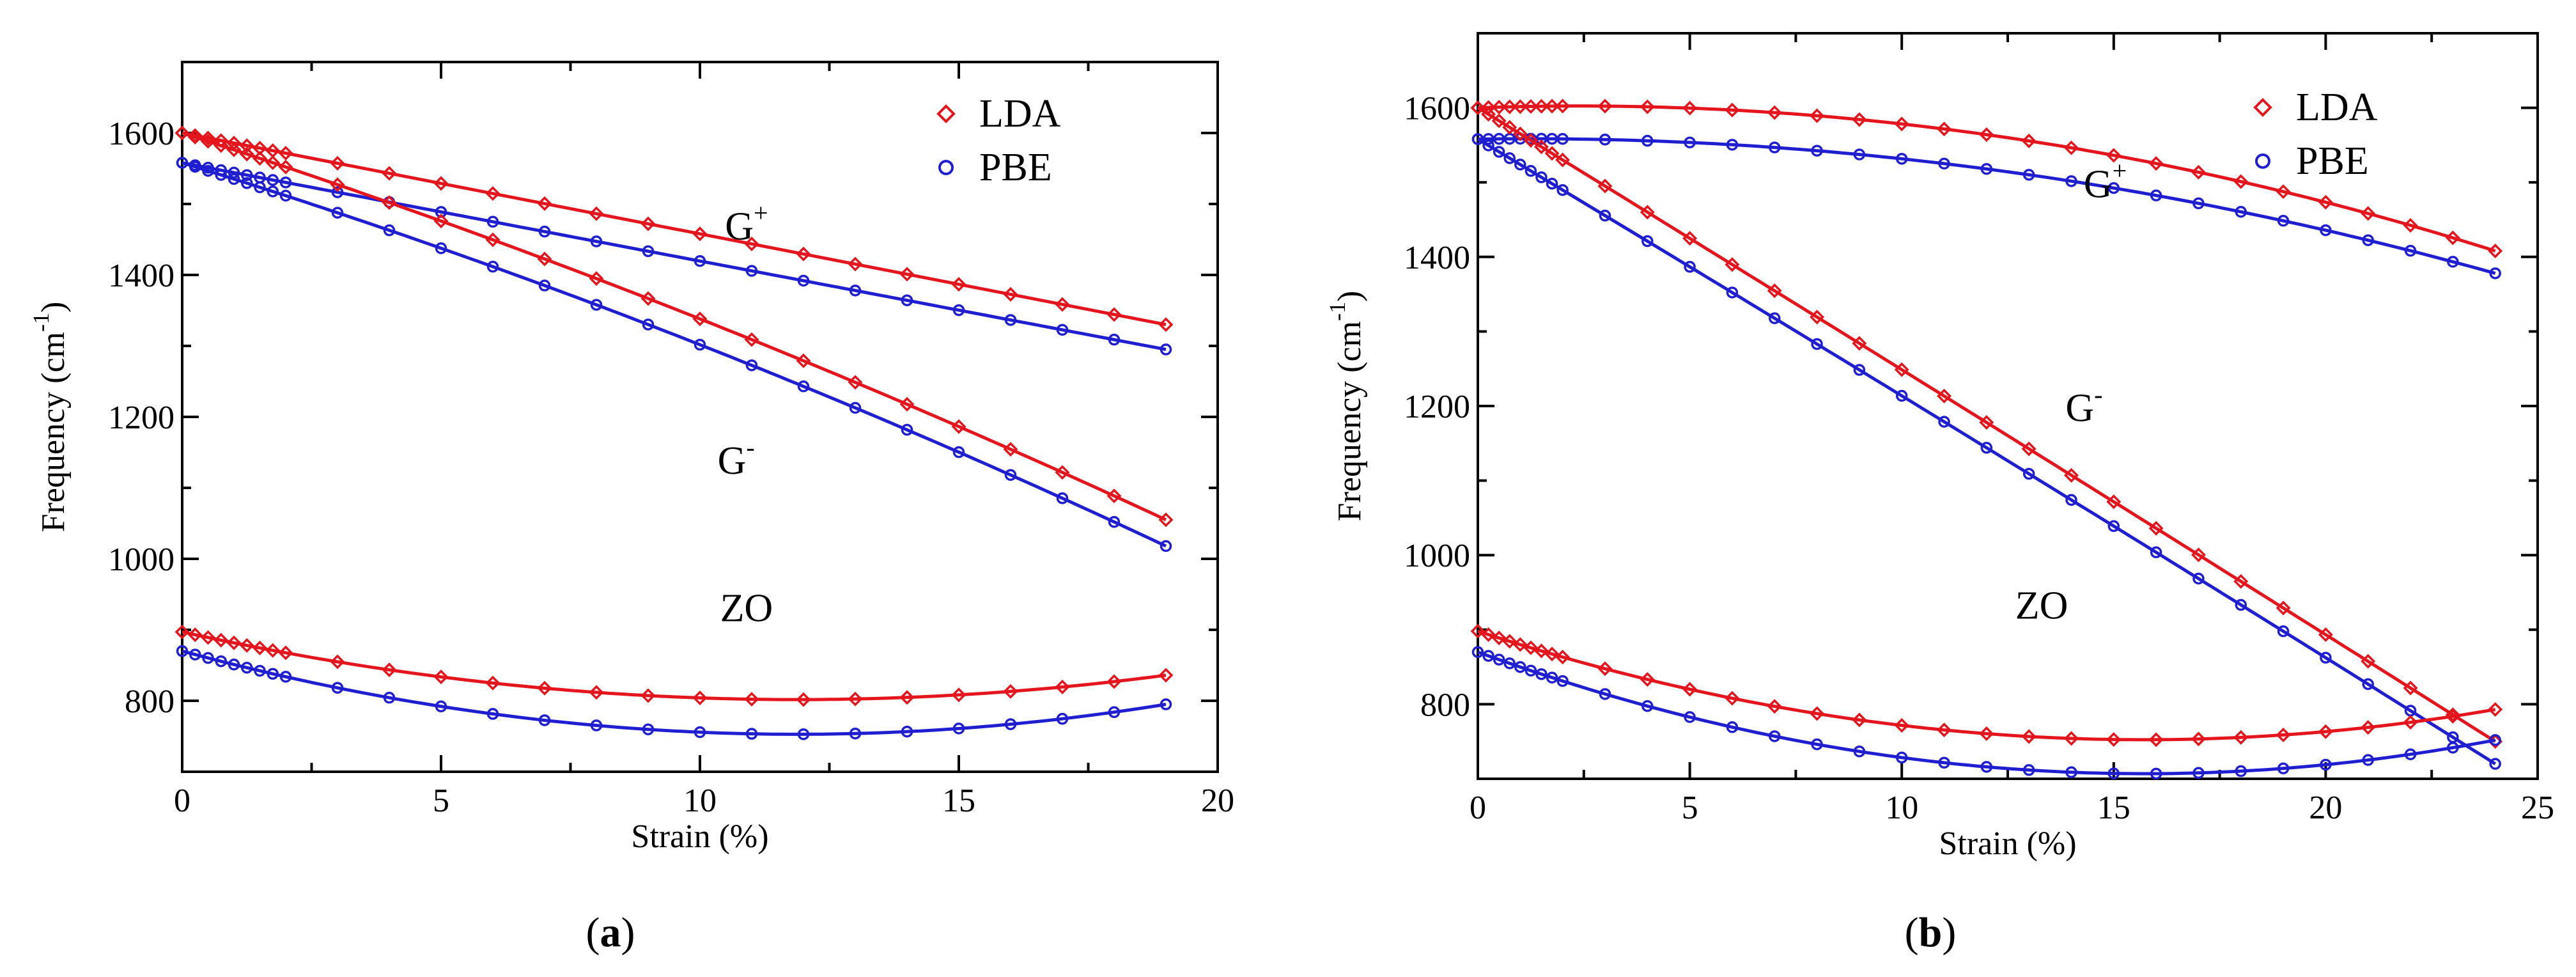 The height and width of the screenshot is (977, 2576). I want to click on annotation-text: G, so click(2098, 185).